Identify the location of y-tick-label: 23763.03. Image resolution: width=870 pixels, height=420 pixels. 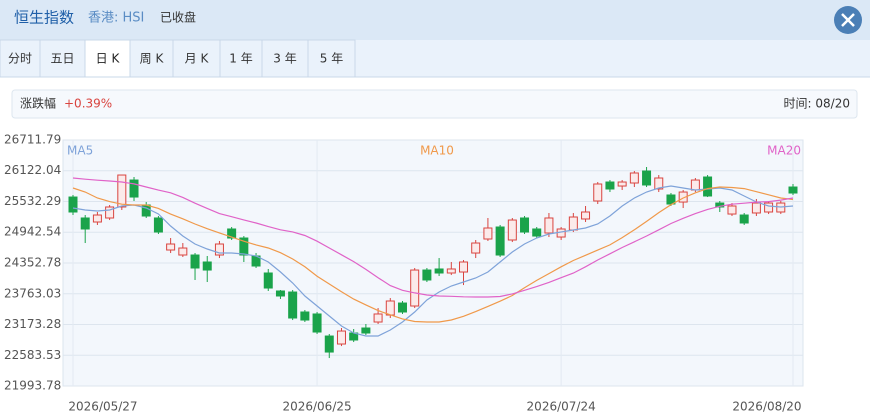
(32, 293).